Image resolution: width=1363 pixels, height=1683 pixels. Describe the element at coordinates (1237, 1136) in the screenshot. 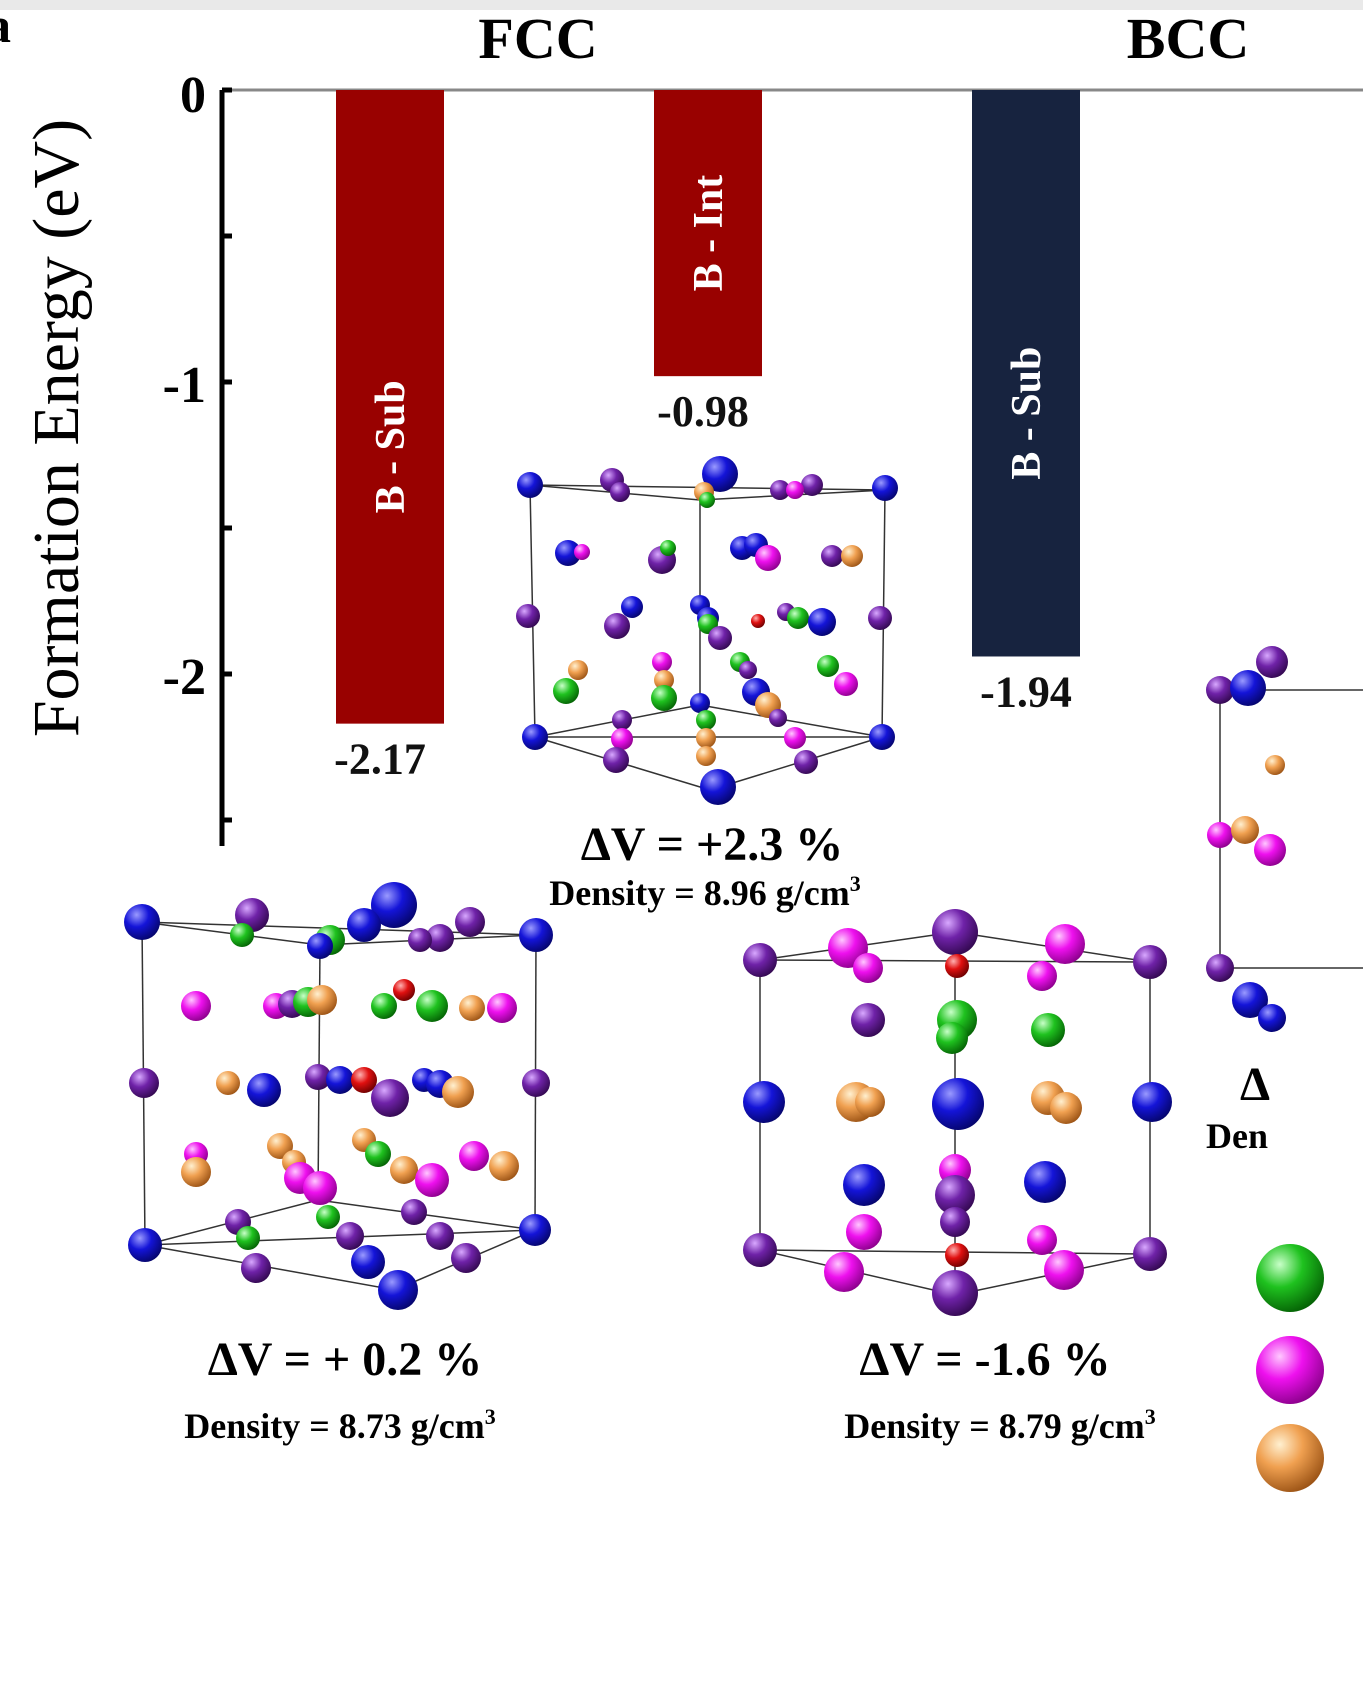

I see `density-partial: Den` at that location.